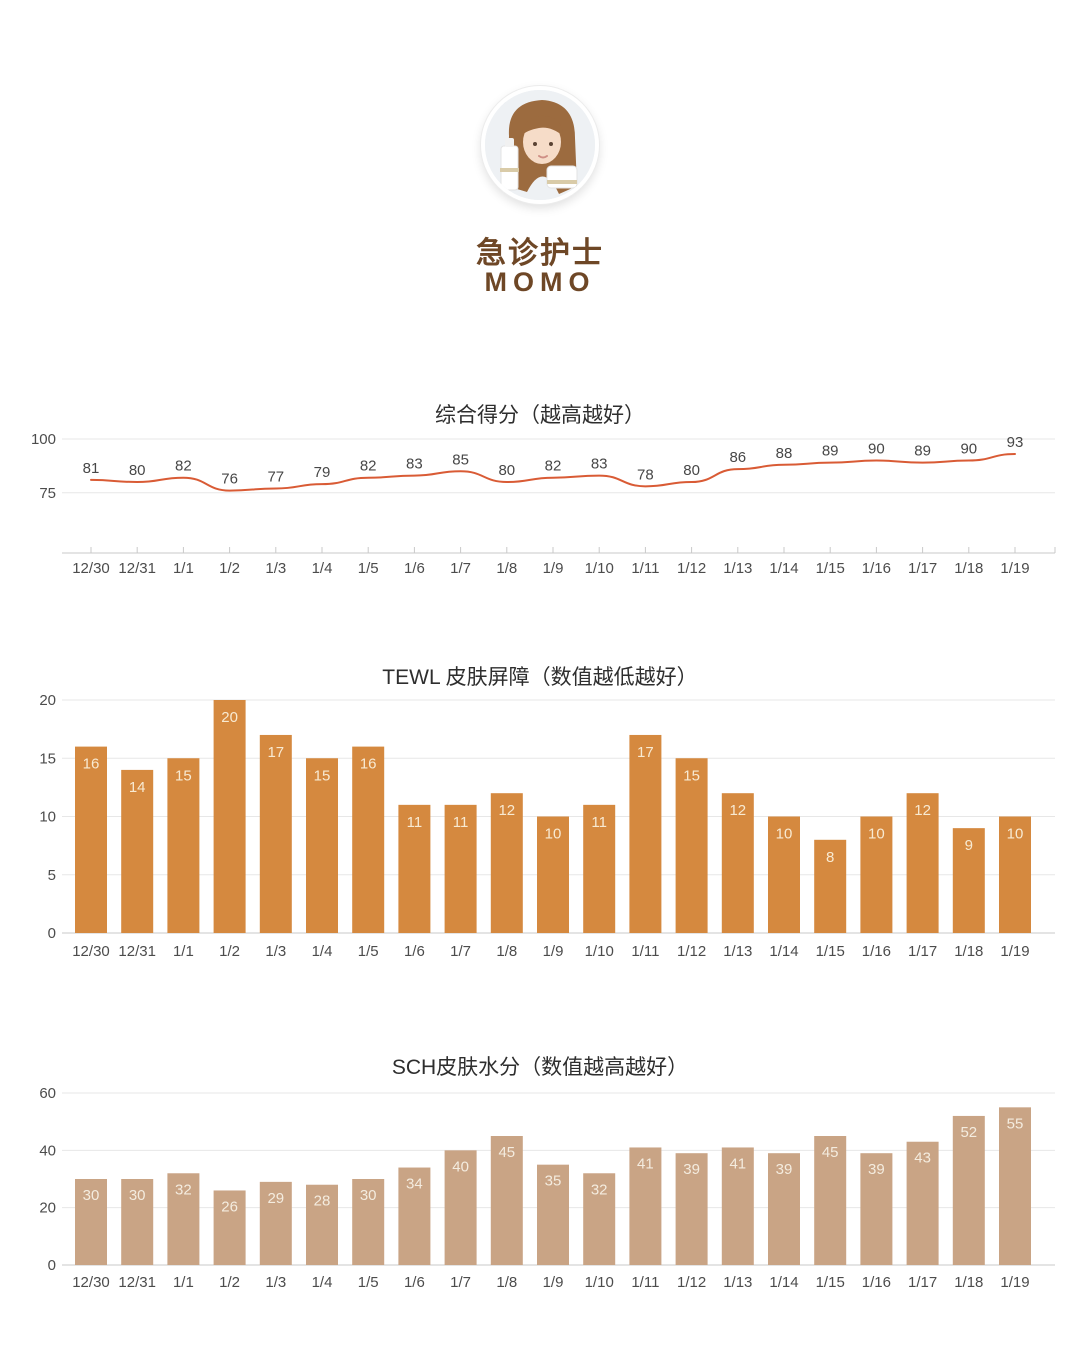  What do you see at coordinates (540, 1067) in the screenshot?
I see `chart-title-sch-skin-moisture: SCH皮肤水分（数值越高越好）` at bounding box center [540, 1067].